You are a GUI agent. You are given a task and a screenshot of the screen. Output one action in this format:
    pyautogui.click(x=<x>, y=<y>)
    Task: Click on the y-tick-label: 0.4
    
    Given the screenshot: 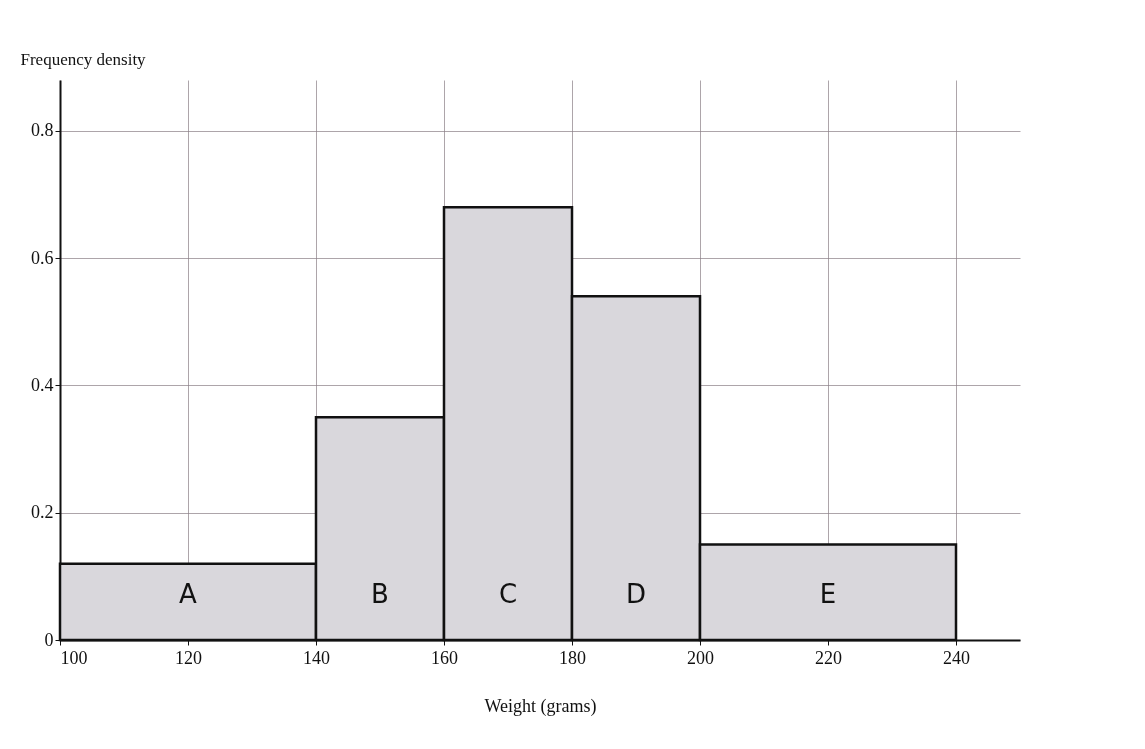 What is the action you would take?
    pyautogui.click(x=42, y=384)
    